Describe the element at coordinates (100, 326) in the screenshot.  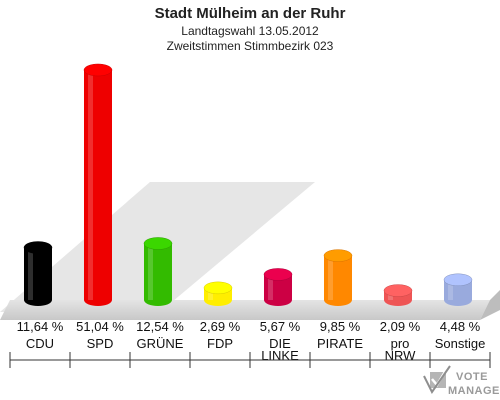
I see `value-label: 51,04 %` at that location.